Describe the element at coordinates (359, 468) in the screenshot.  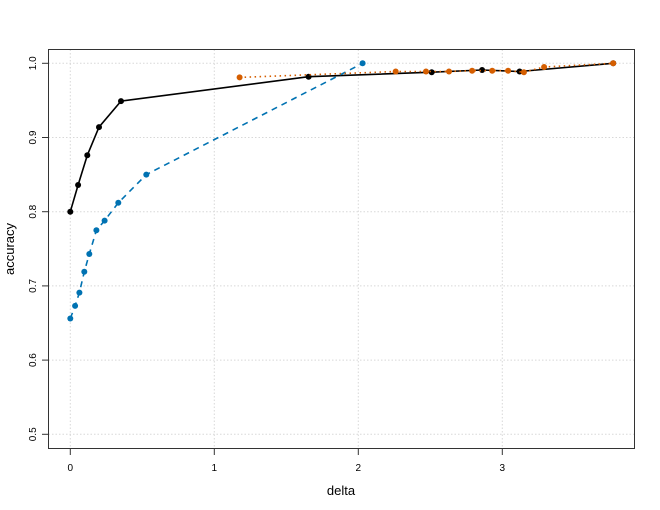
I see `x-tick-label: 2` at that location.